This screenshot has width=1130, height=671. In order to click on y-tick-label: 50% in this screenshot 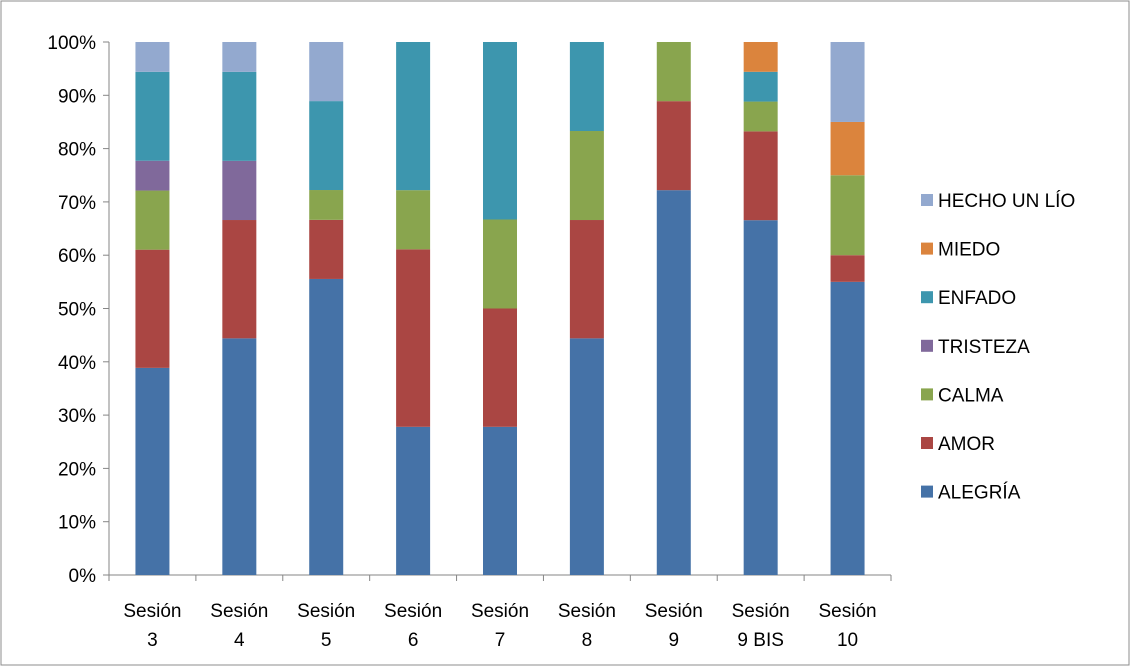, I will do `click(77, 310)`.